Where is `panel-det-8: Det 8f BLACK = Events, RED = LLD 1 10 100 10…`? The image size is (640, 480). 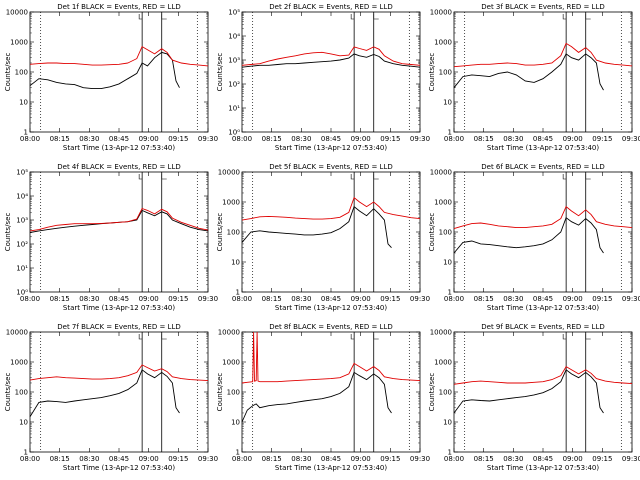
panel-det-8: Det 8f BLACK = Events, RED = LLD 1 10 100 10… is located at coordinates (323, 397).